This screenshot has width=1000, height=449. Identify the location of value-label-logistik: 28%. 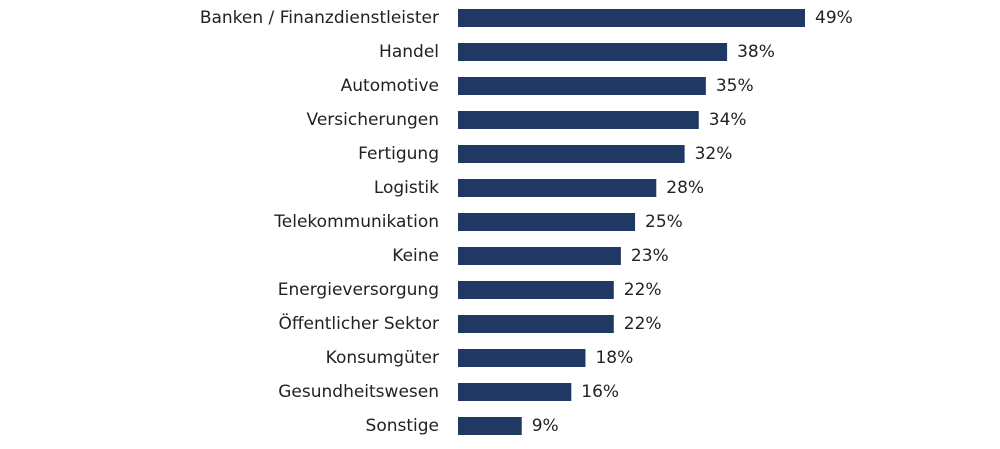
(685, 188).